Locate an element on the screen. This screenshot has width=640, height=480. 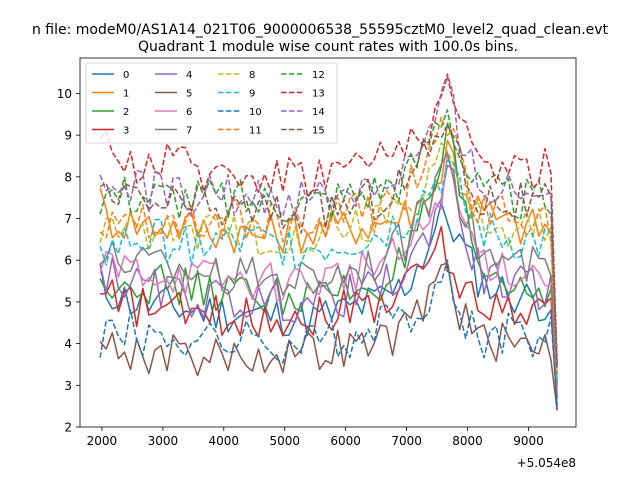
legend-label-8: 8 is located at coordinates (252, 75).